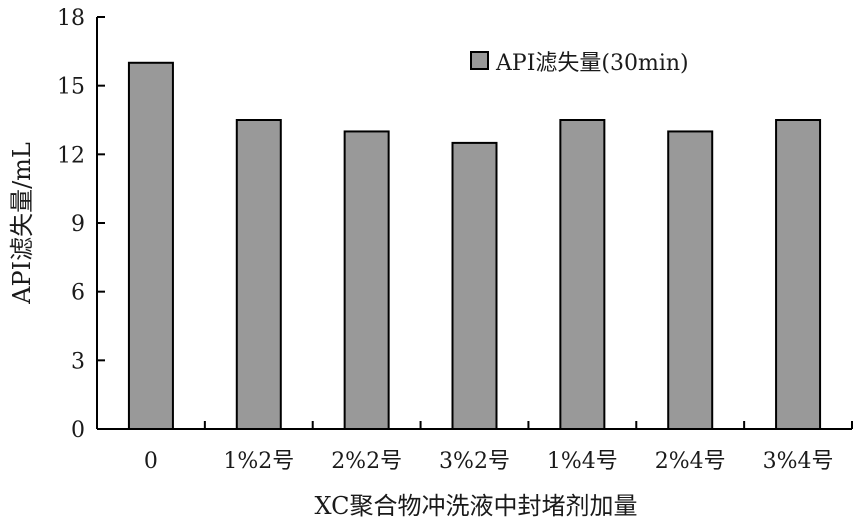 This screenshot has width=859, height=522. Describe the element at coordinates (71, 155) in the screenshot. I see `y-tick-label: 12` at that location.